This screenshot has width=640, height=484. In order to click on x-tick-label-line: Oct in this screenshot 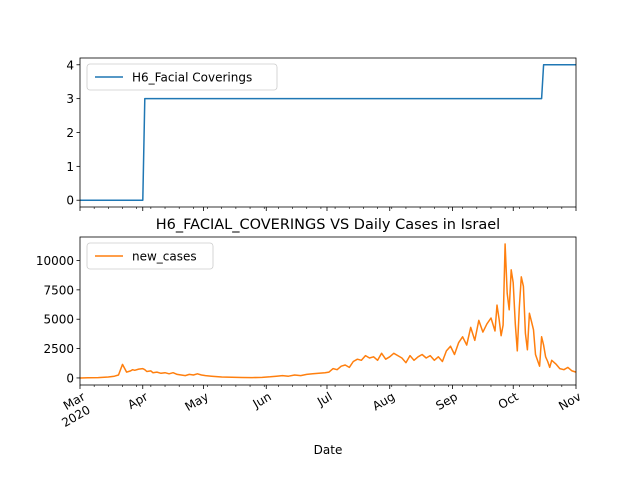, I will do `click(508, 400)`.